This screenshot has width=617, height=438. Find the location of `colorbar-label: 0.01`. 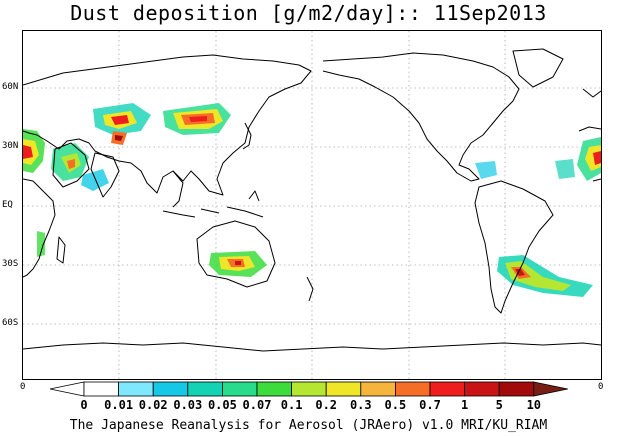

colorbar-label: 0.01 is located at coordinates (119, 405).